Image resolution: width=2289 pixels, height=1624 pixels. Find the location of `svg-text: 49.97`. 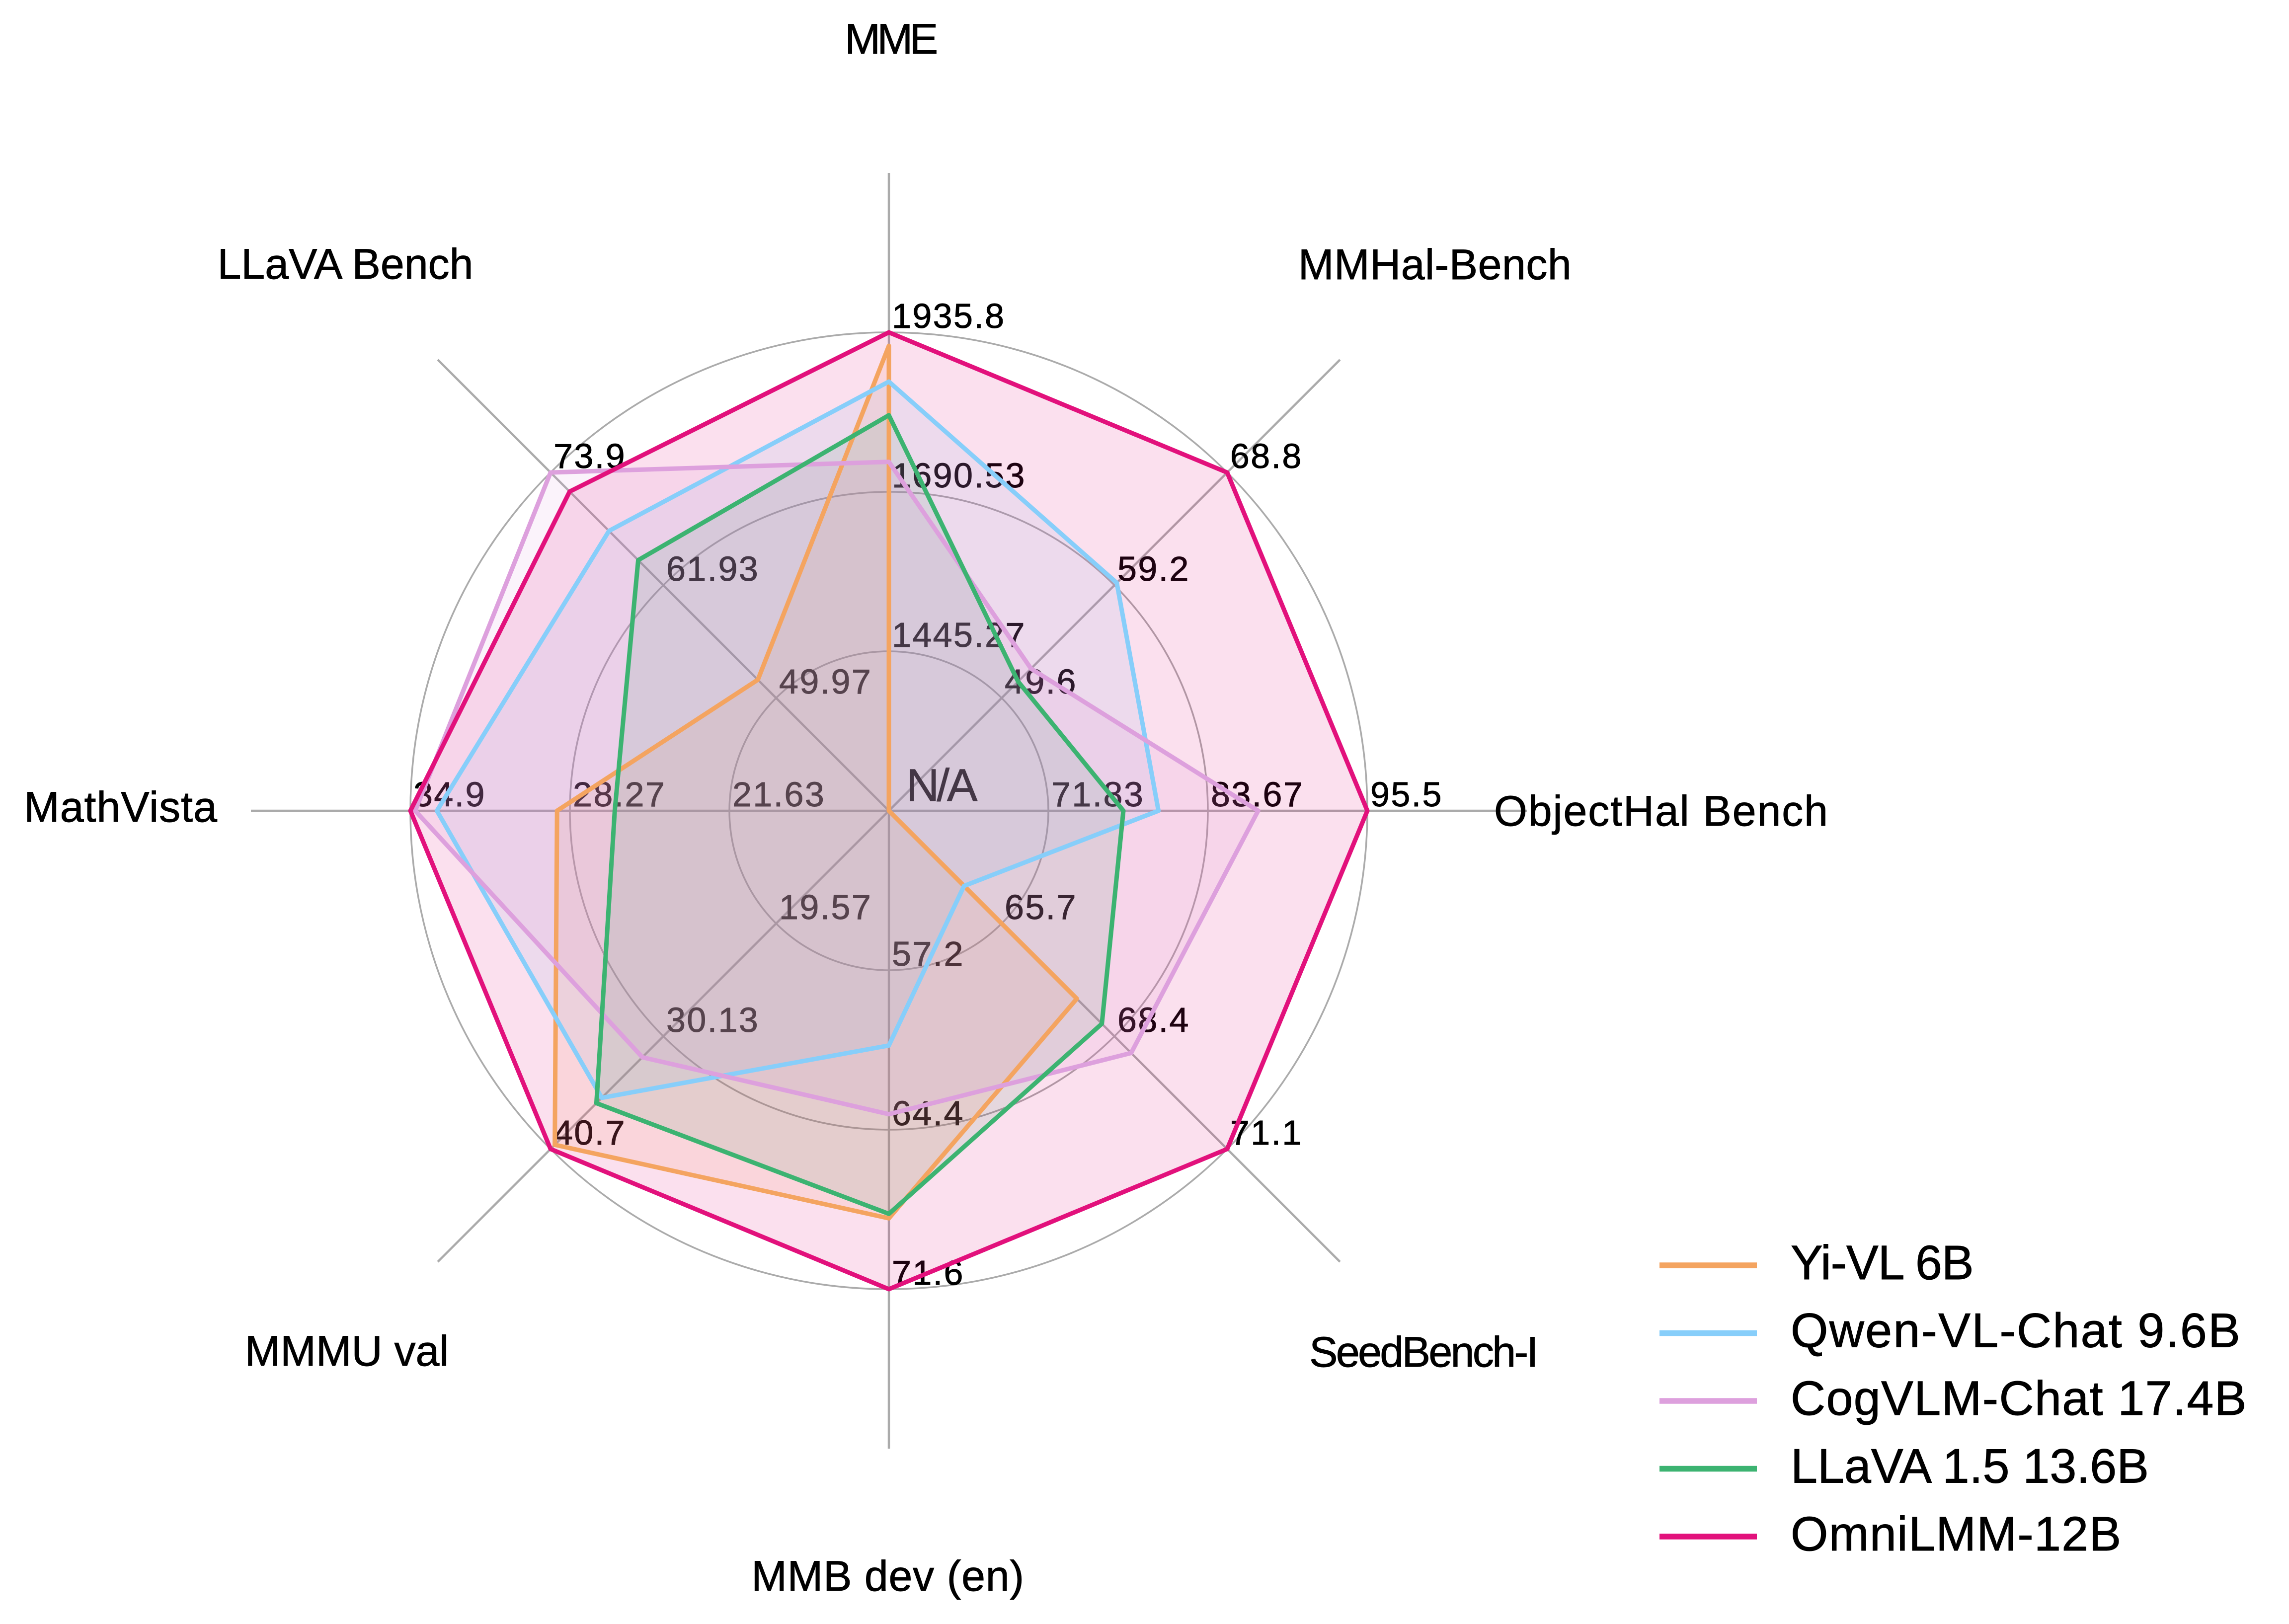

svg-text: 49.97 is located at coordinates (825, 681).